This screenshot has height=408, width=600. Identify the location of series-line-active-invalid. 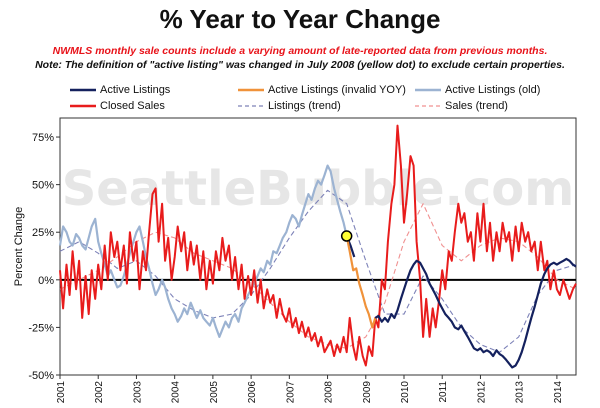
(361, 282).